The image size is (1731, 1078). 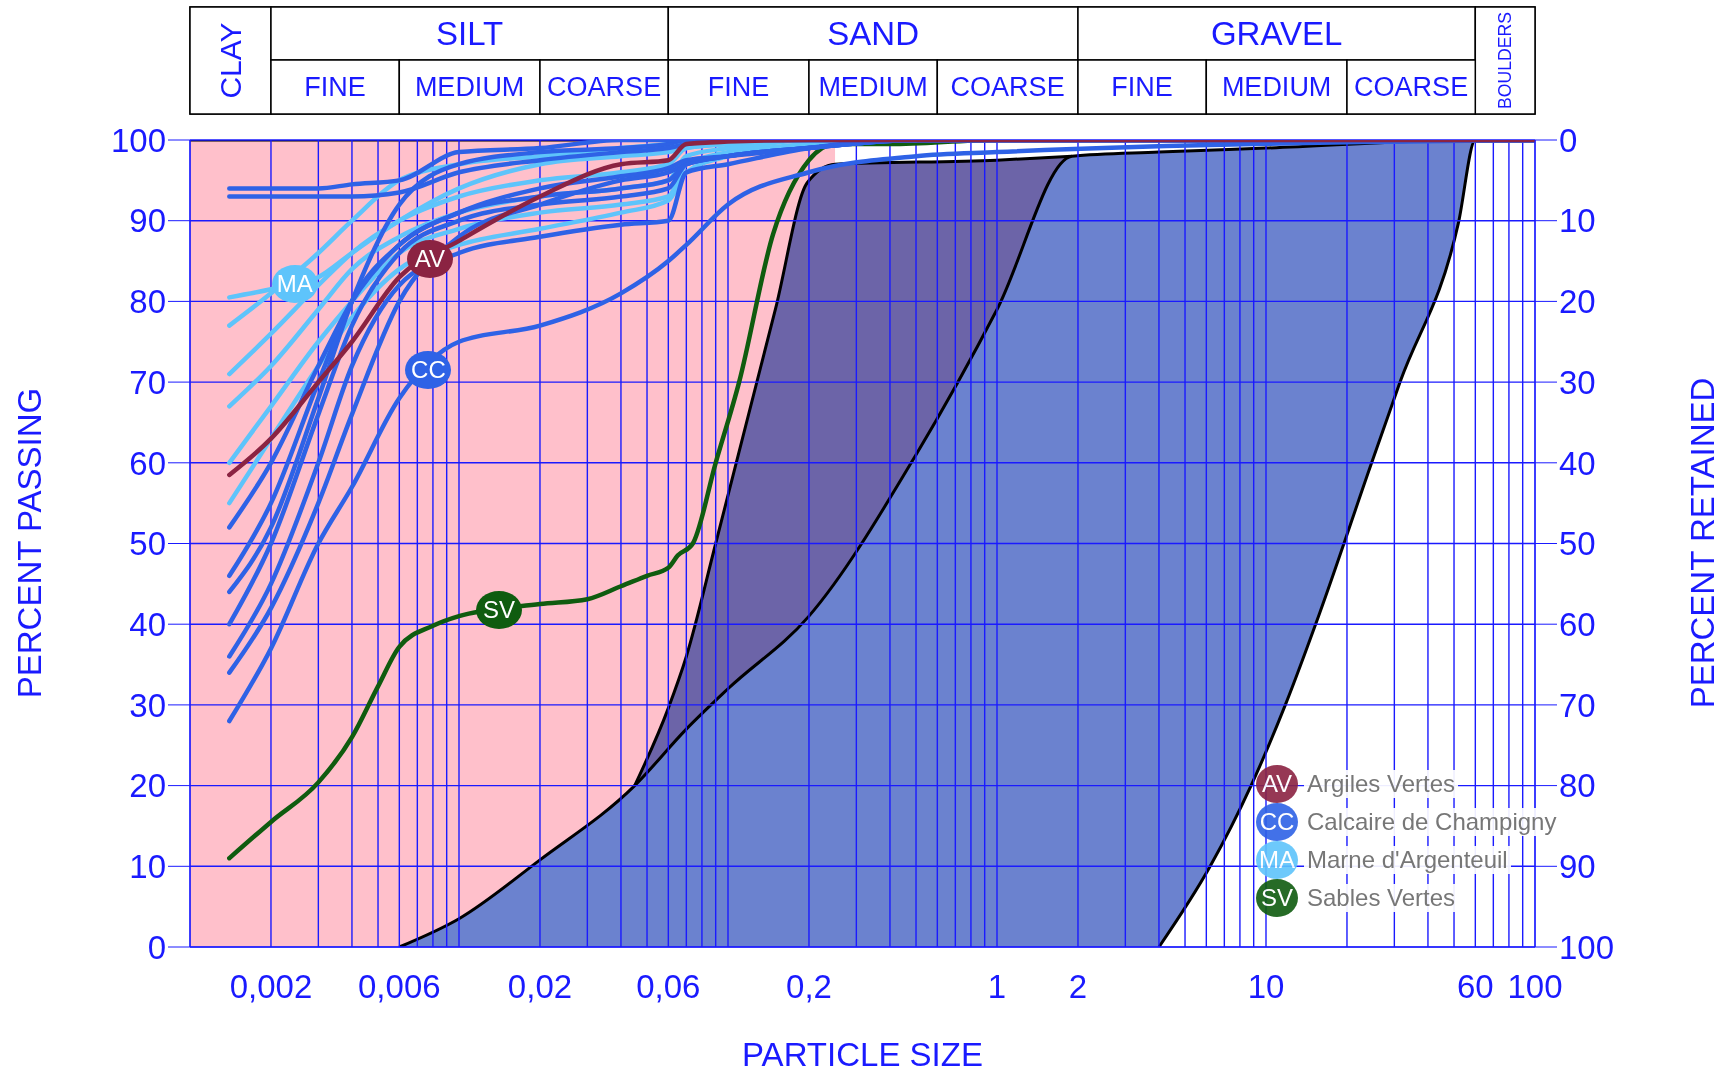 I want to click on x-tick-label: 0,006, so click(x=399, y=987).